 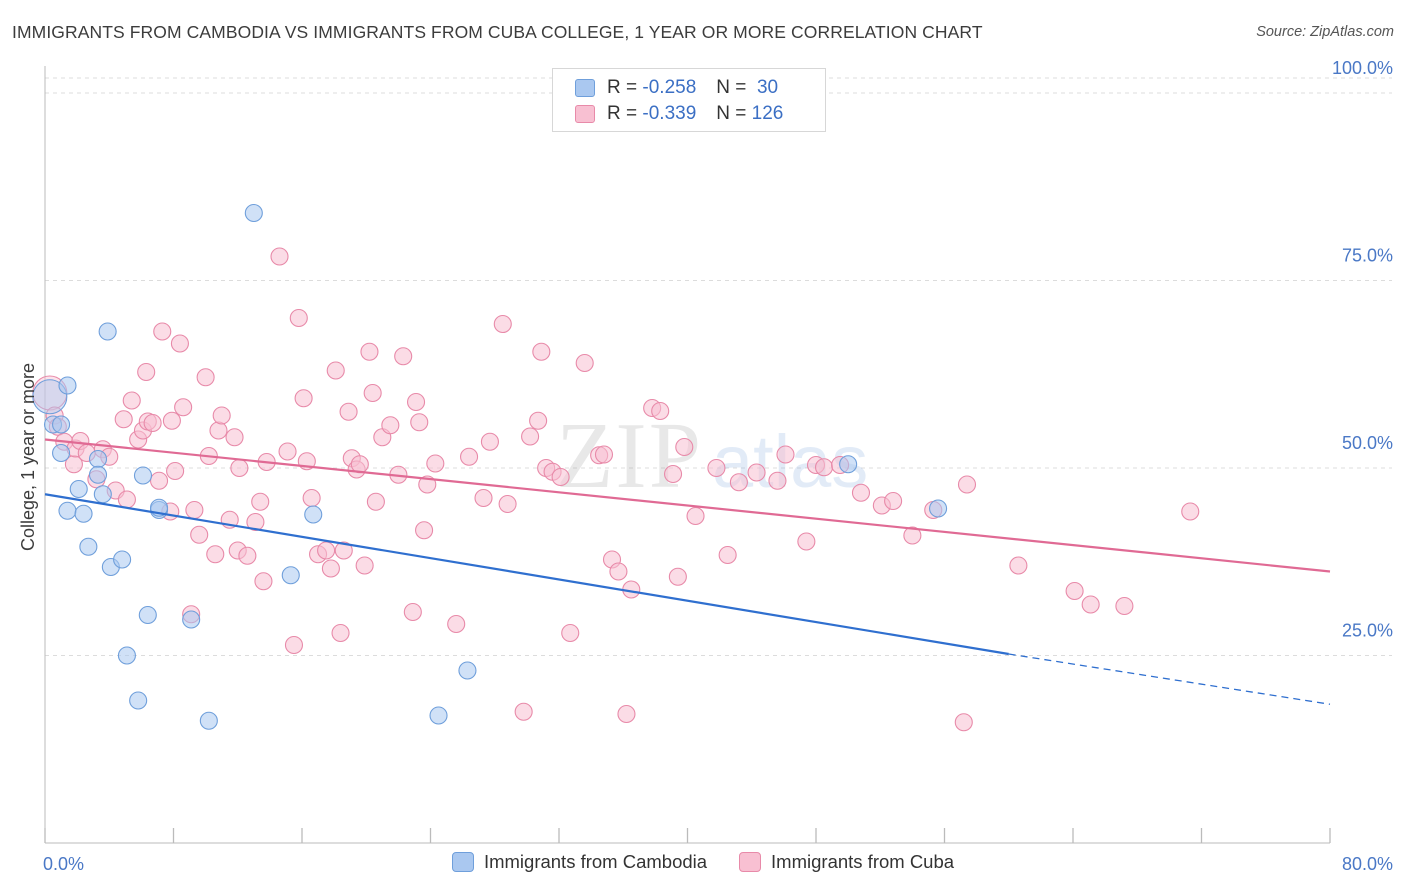 I want to click on y-tick-label: 50.0%, so click(x=1367, y=443).